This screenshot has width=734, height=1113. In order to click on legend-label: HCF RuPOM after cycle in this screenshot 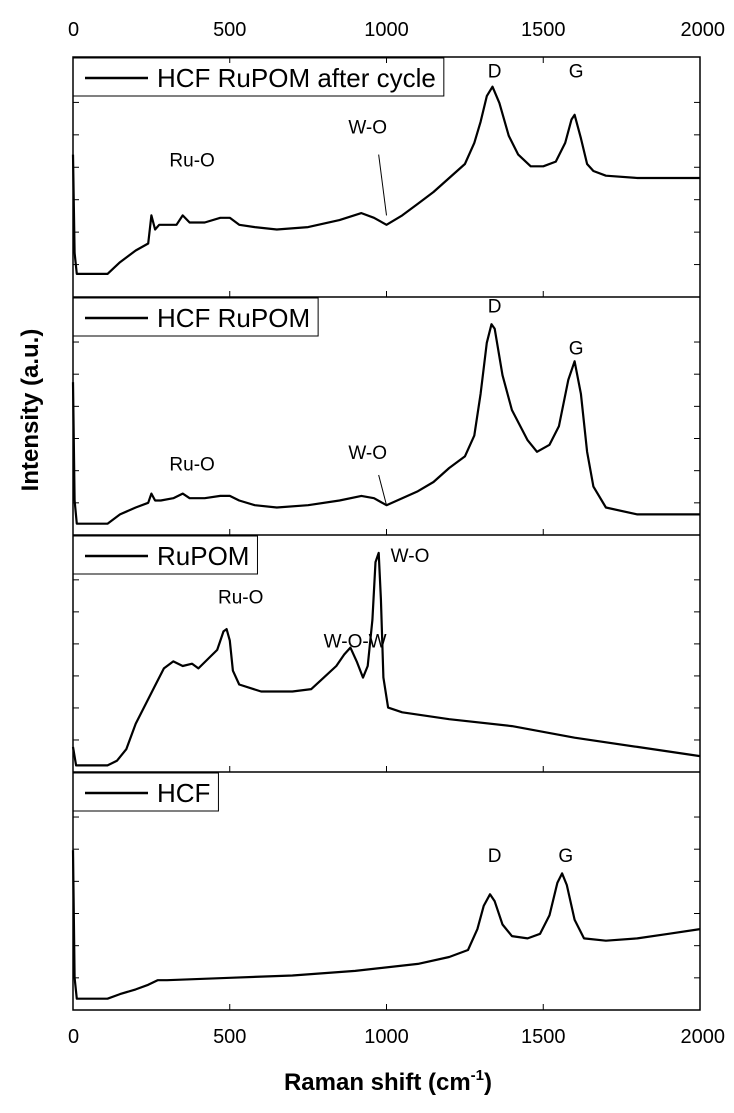, I will do `click(296, 78)`.